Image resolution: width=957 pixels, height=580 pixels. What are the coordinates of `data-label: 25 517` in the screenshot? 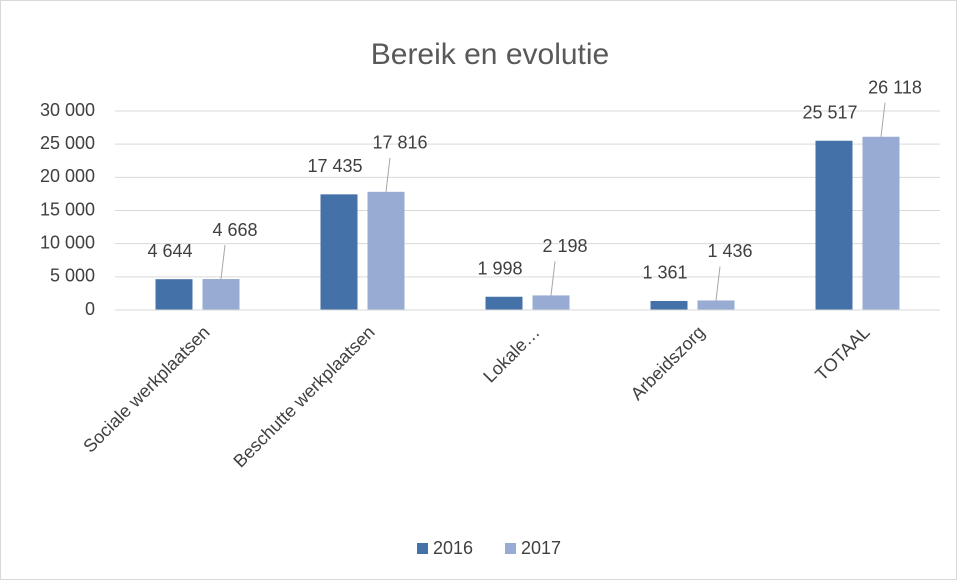 It's located at (829, 112).